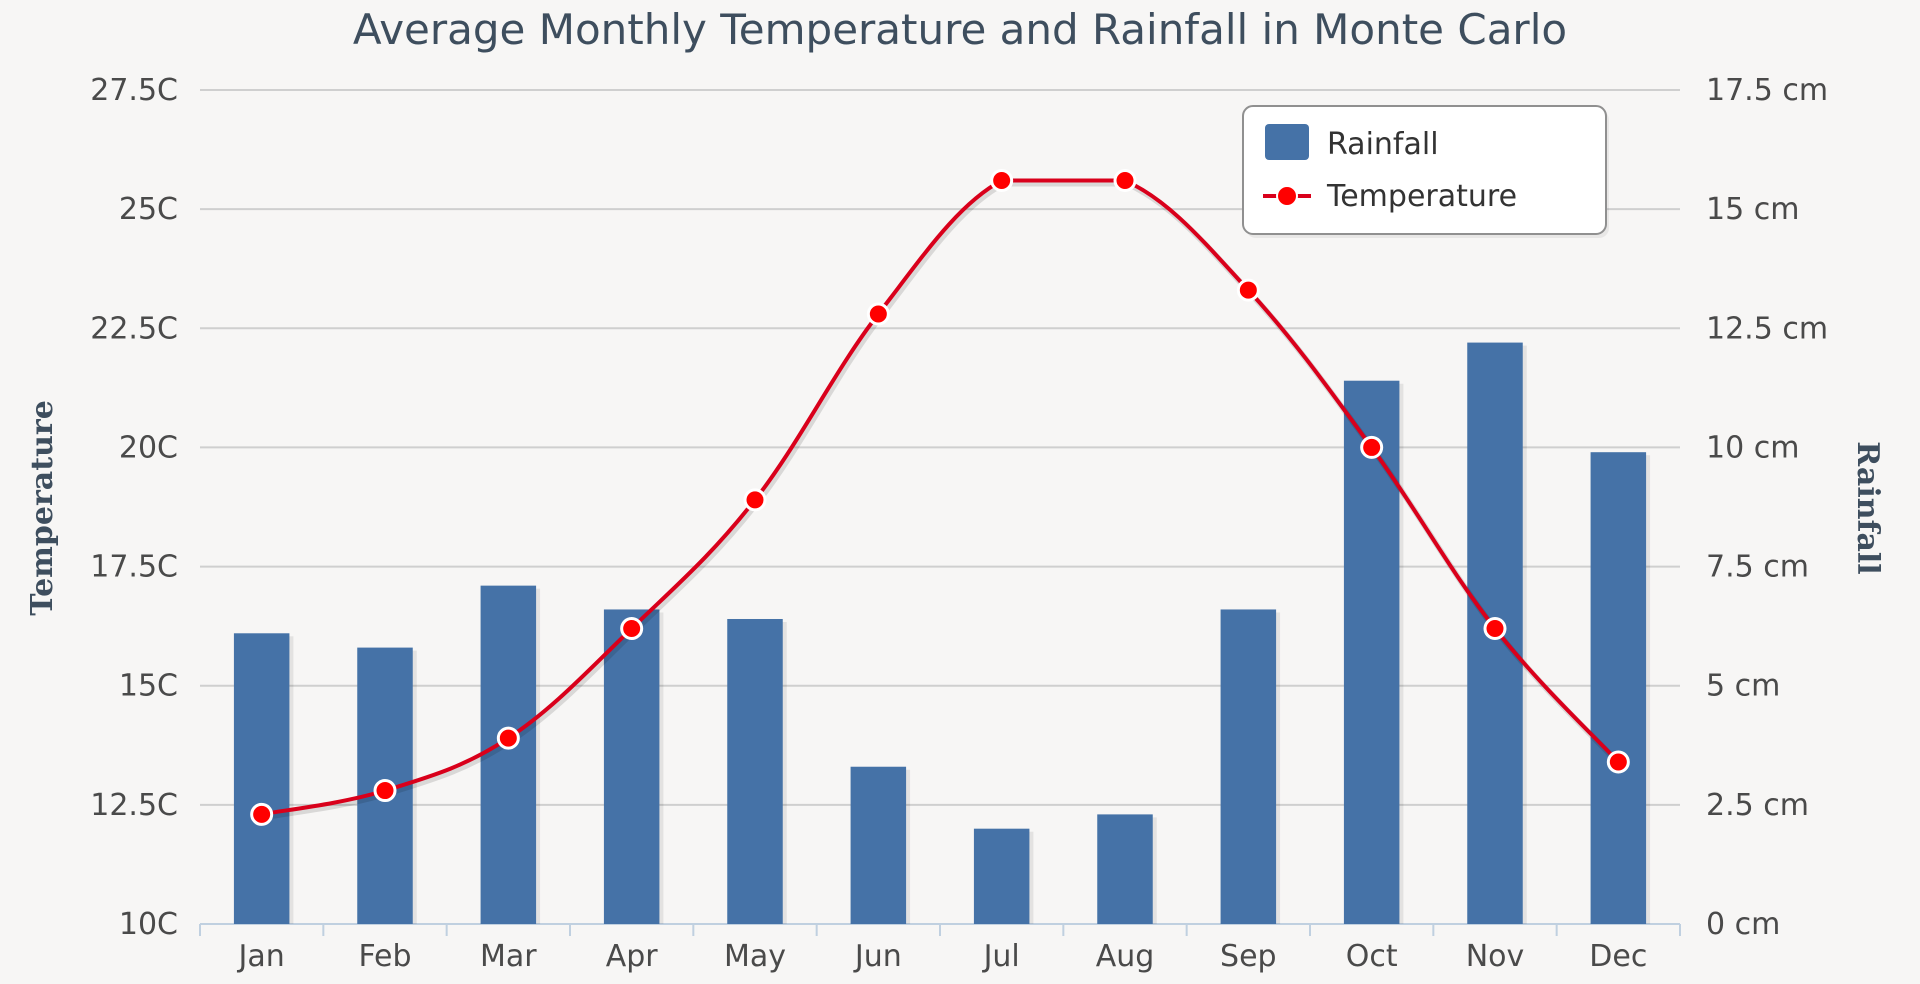 This screenshot has width=1920, height=984. I want to click on left-tick-label: 12.5C, so click(134, 805).